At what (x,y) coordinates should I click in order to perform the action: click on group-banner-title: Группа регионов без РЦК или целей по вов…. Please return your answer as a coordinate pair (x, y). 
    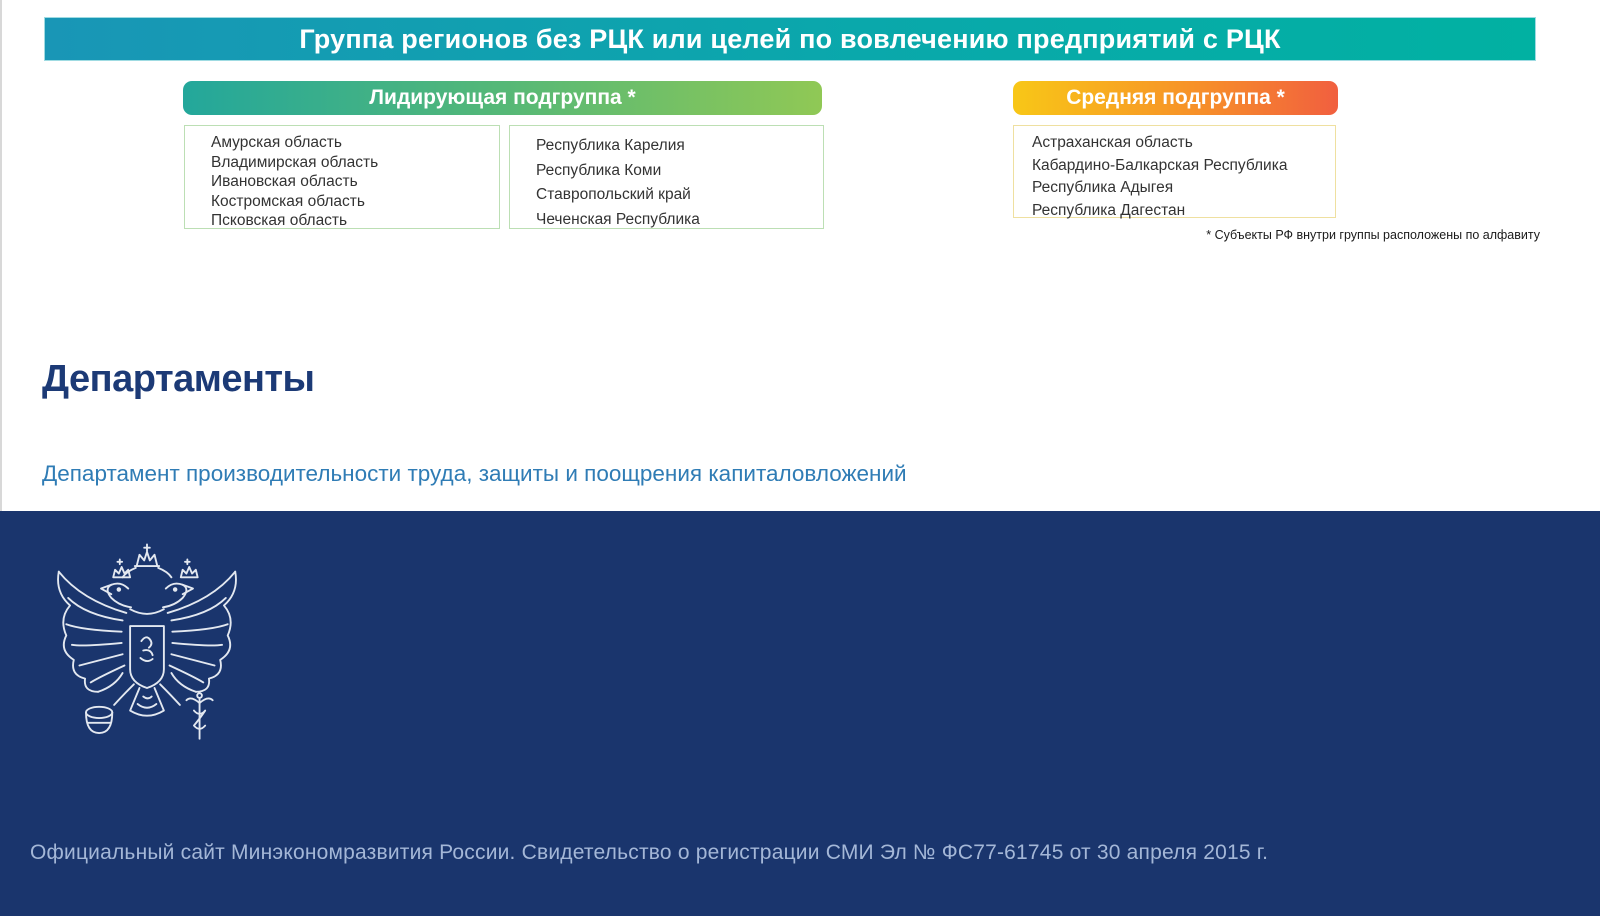
    Looking at the image, I should click on (790, 38).